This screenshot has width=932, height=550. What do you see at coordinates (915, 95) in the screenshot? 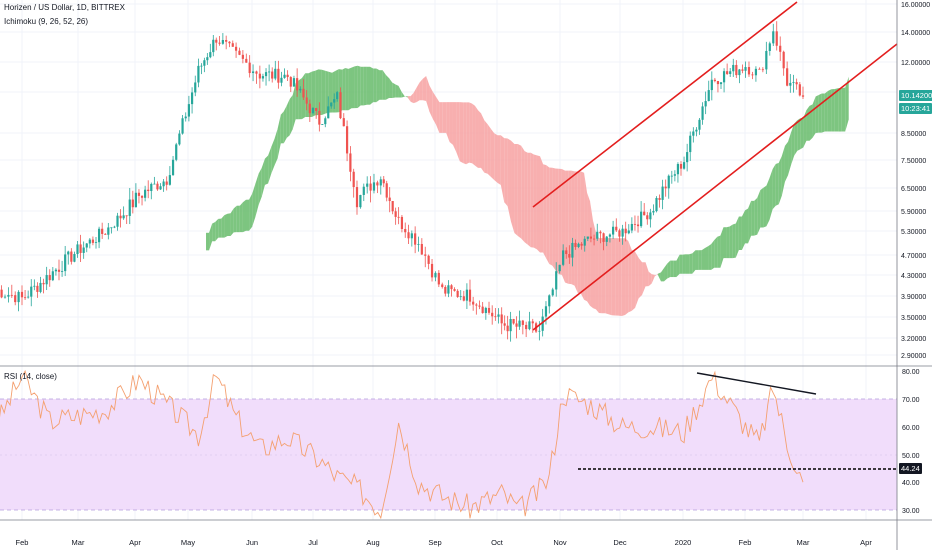
I see `last-price-badge: 10.14200` at bounding box center [915, 95].